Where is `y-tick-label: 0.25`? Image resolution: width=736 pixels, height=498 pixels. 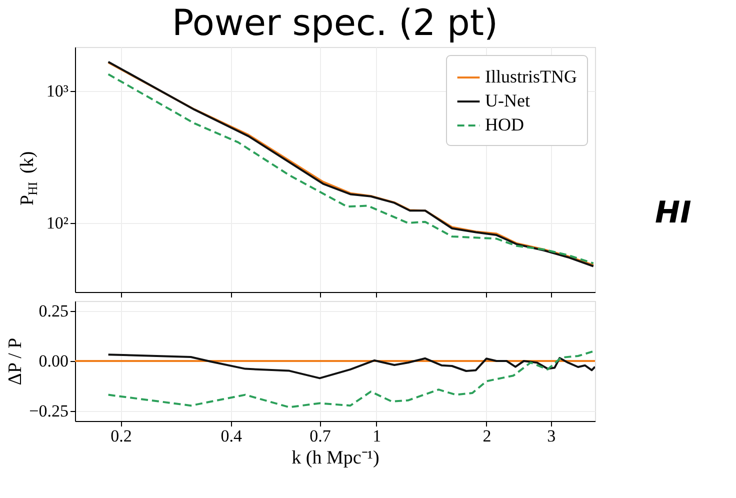
y-tick-label: 0.25 is located at coordinates (53, 311).